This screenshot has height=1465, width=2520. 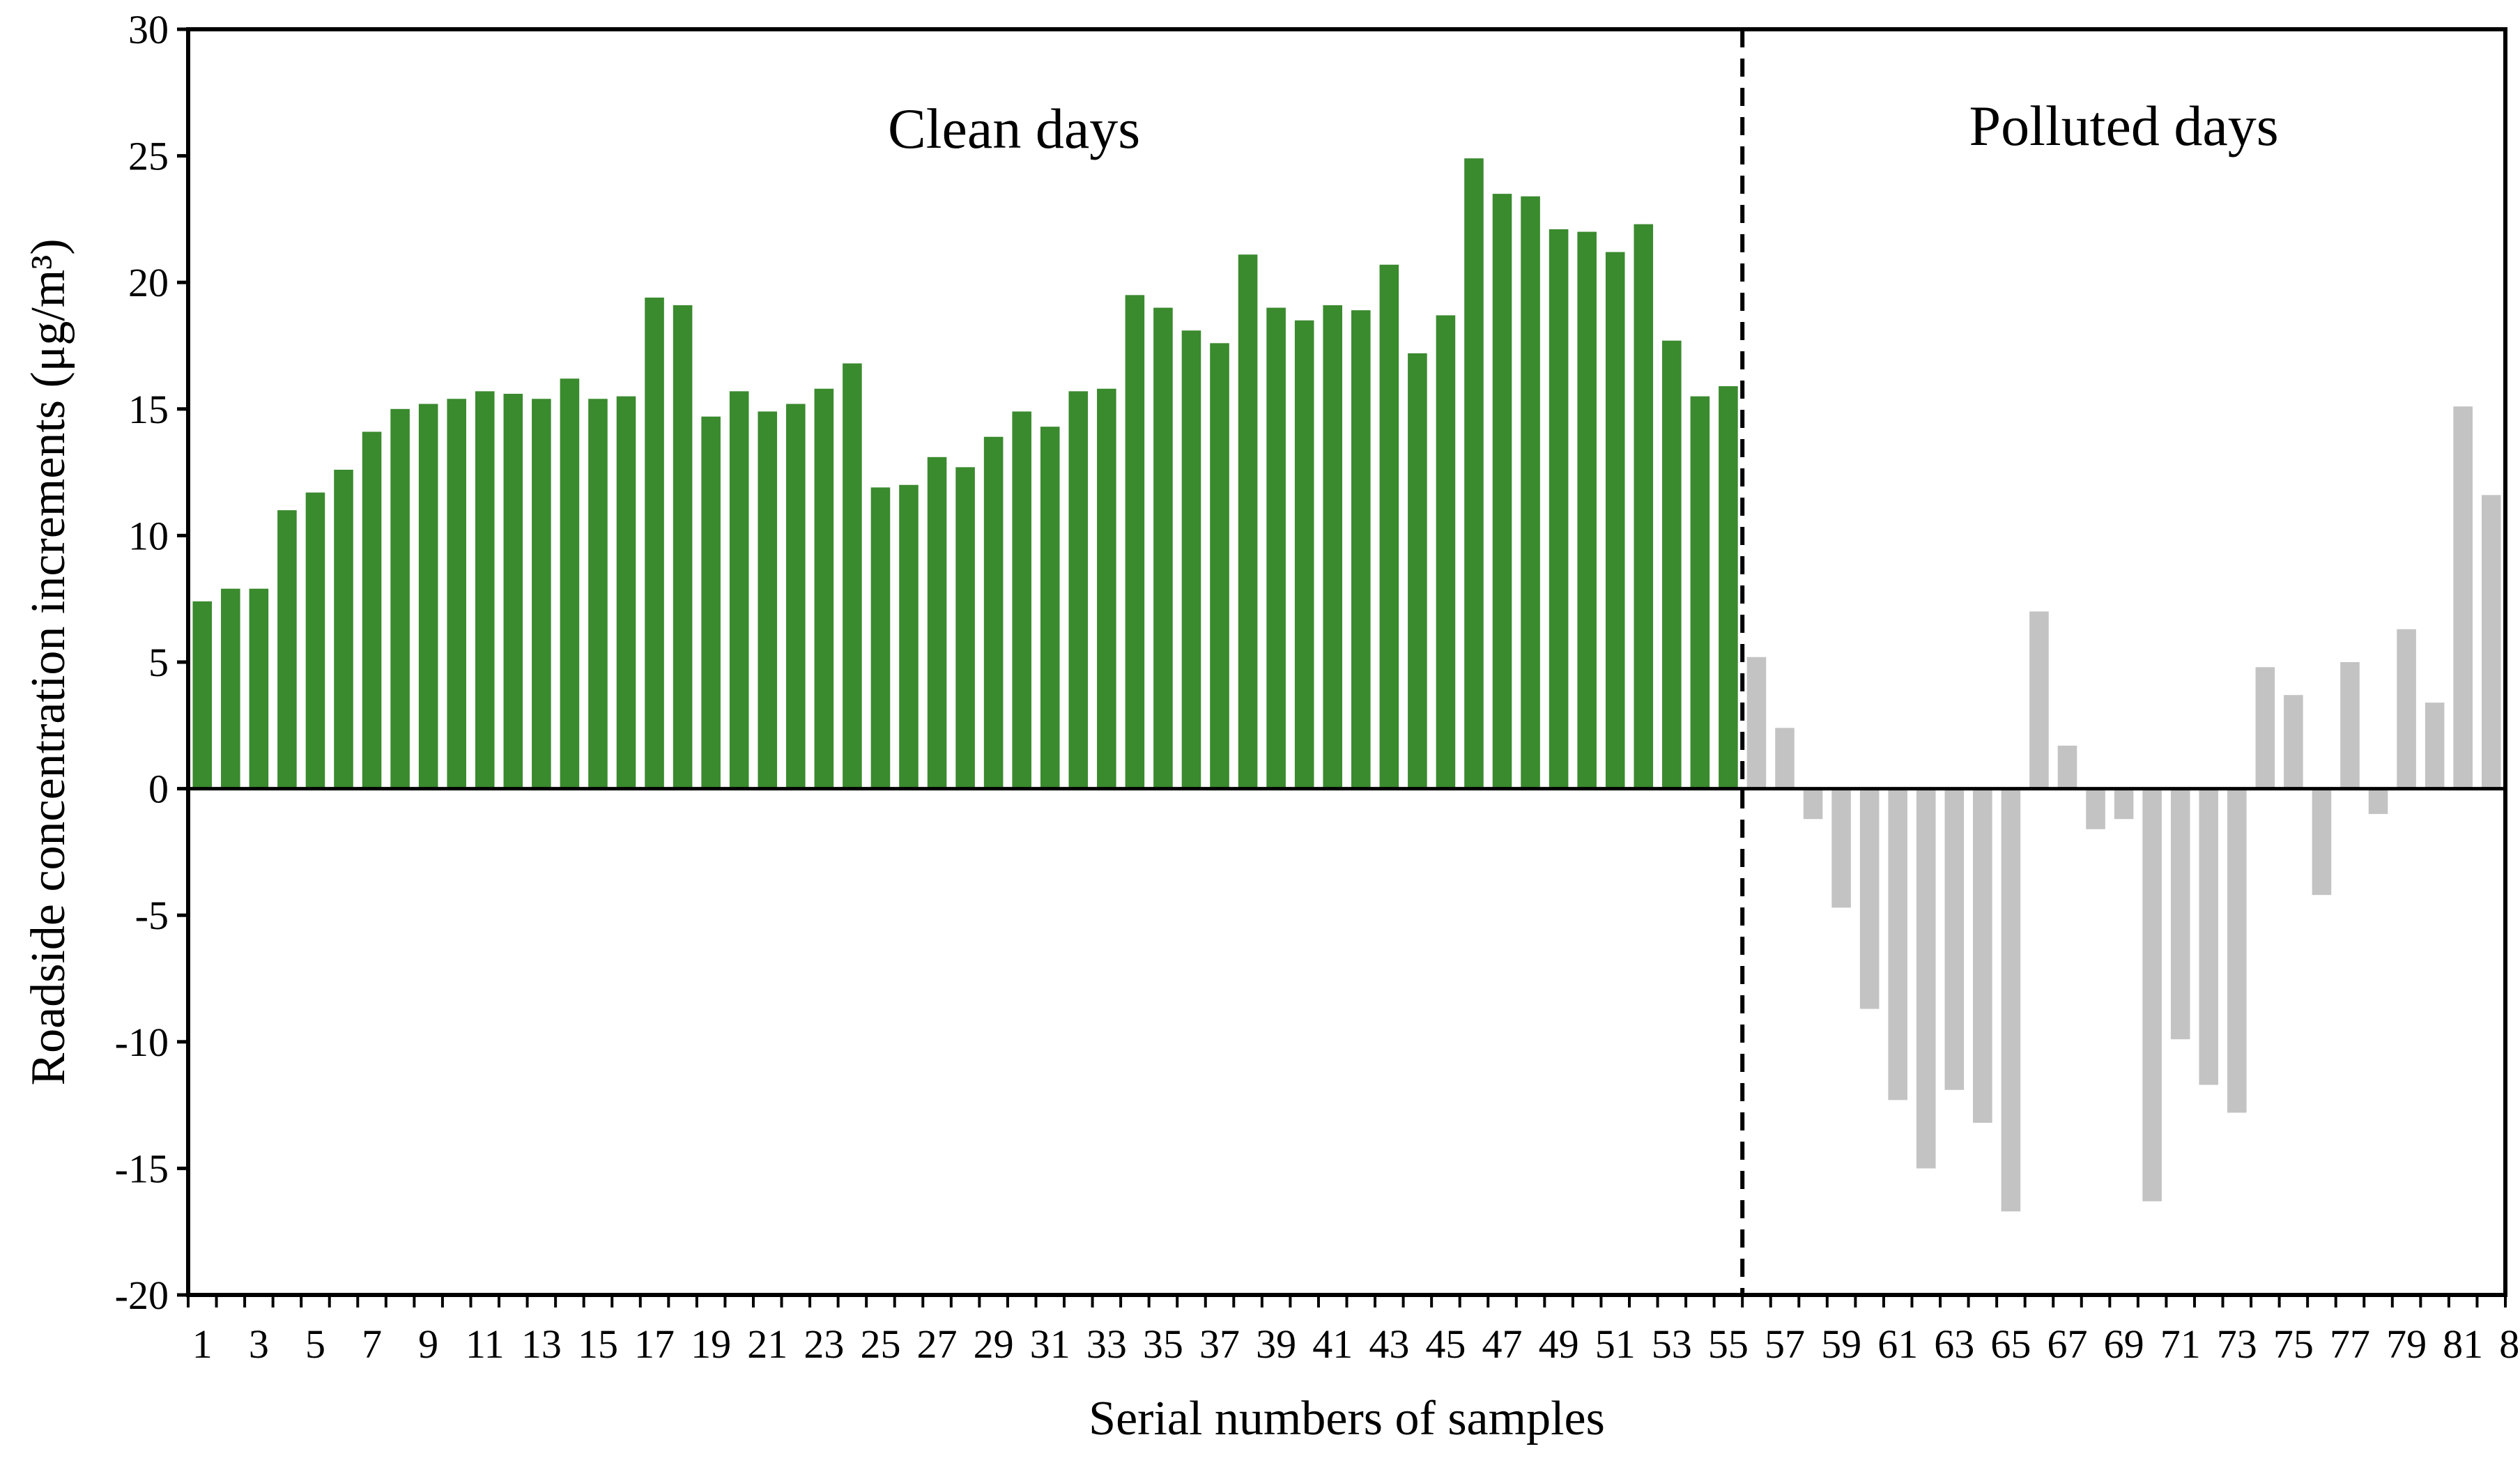 I want to click on y-tick-label: -15, so click(x=142, y=1168).